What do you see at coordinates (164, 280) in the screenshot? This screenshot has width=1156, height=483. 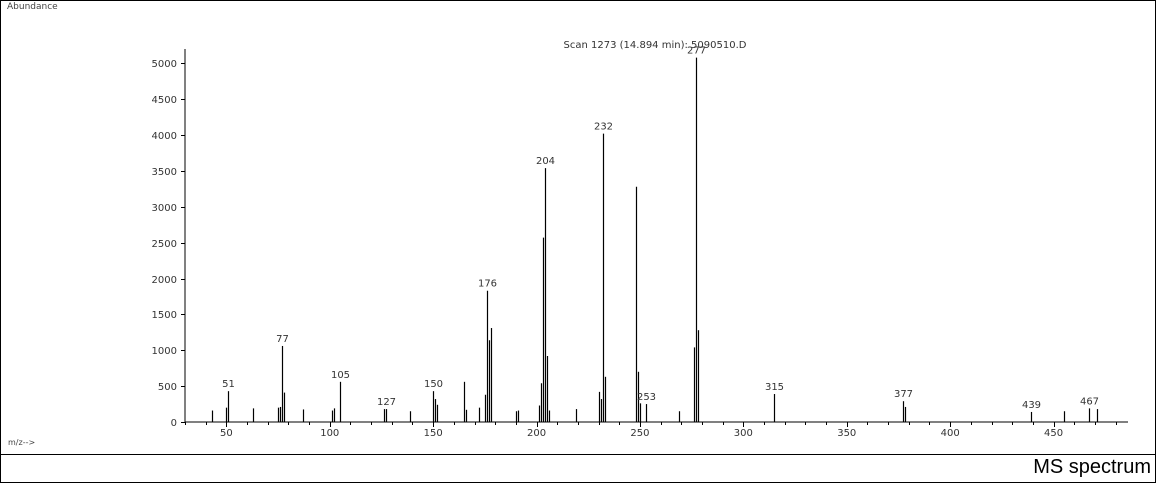 I see `y-tick-label: 2000` at bounding box center [164, 280].